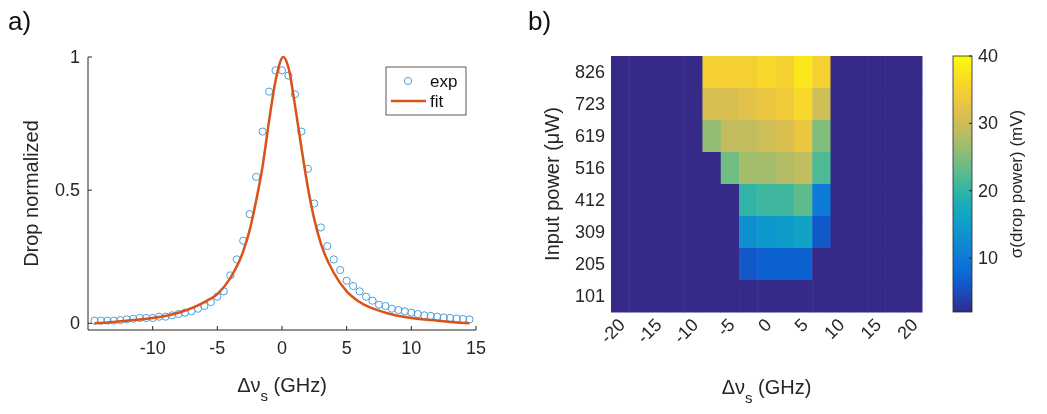 The height and width of the screenshot is (414, 1047). I want to click on y-tick-label: 309, so click(589, 232).